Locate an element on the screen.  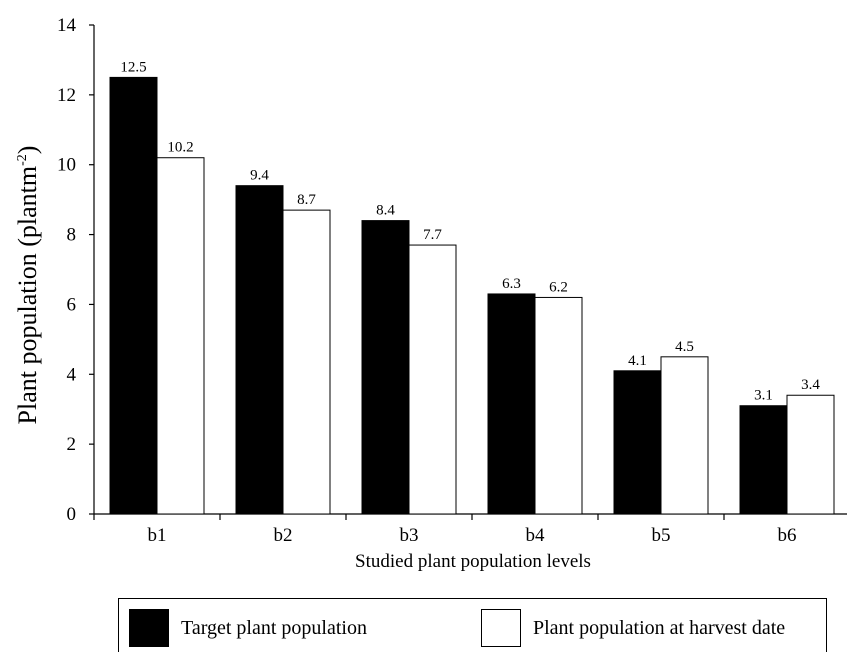
legend-item-target: Target plant population is located at coordinates (248, 628).